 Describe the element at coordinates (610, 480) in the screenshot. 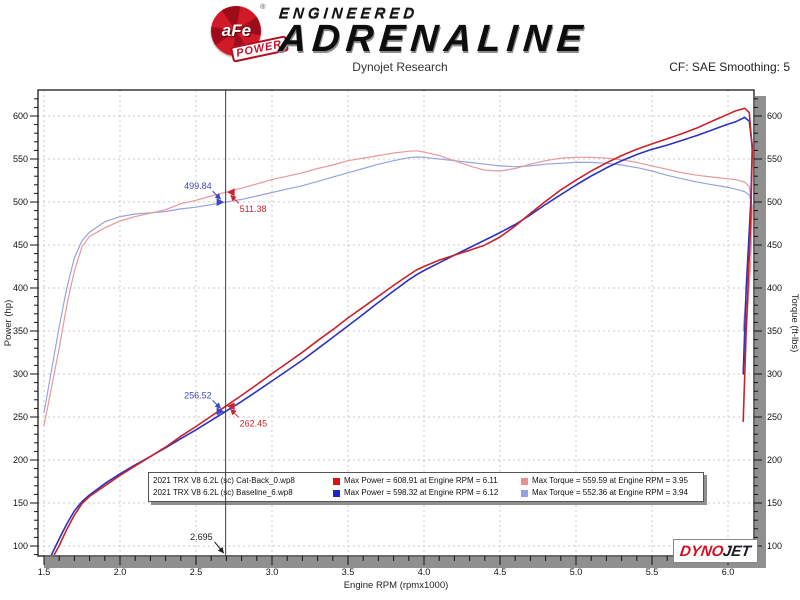

I see `legend-torque-label: Max Torque = 559.59 at Engine RPM = 3.95` at that location.